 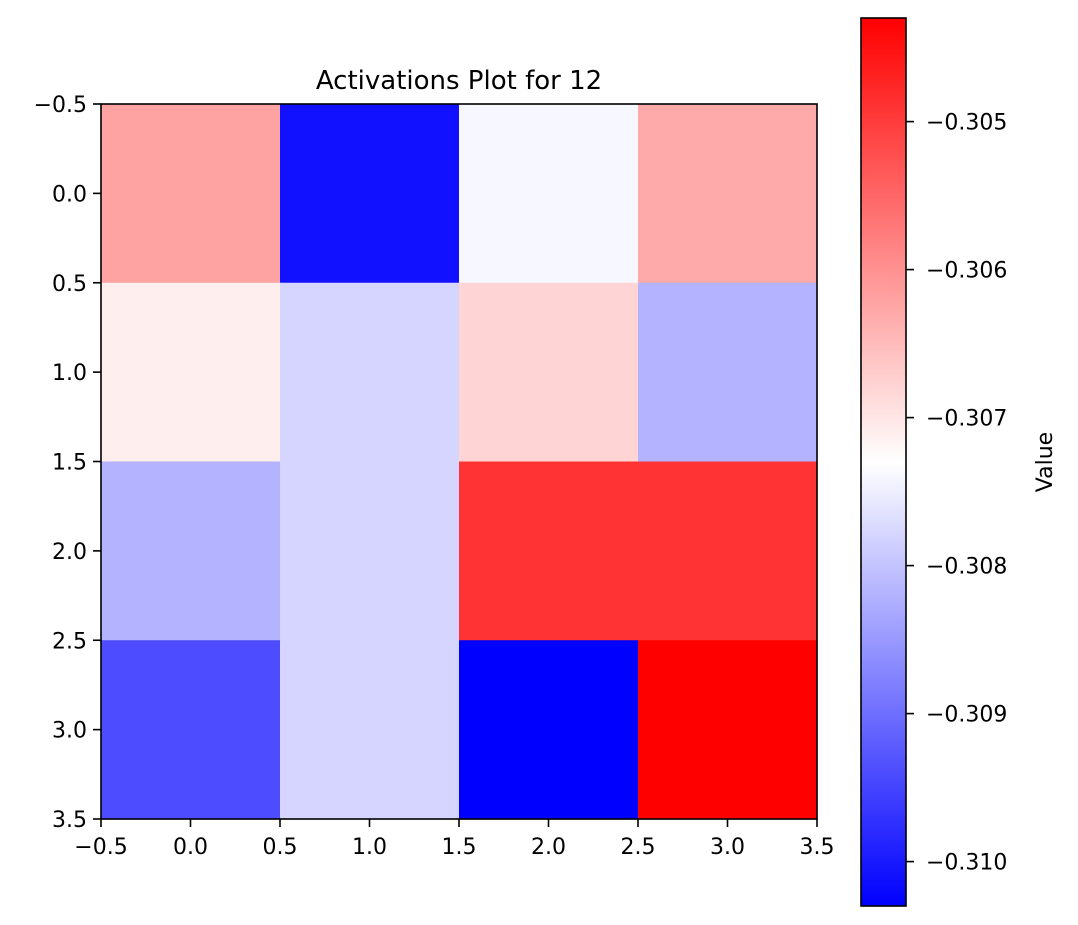 What do you see at coordinates (727, 847) in the screenshot?
I see `x-tick-label: 3.0` at bounding box center [727, 847].